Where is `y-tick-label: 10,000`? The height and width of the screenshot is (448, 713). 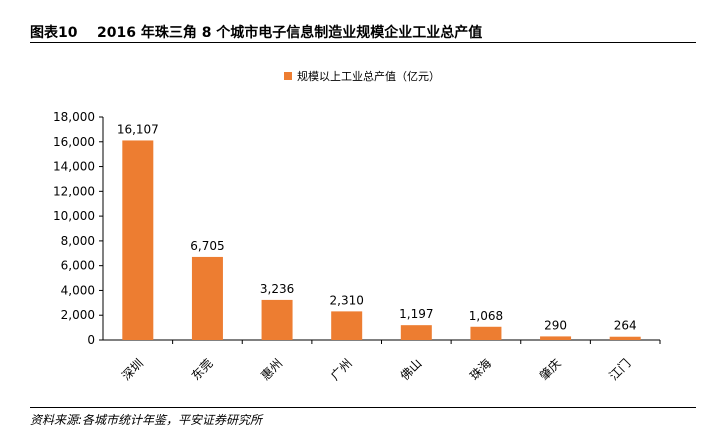 y-tick-label: 10,000 is located at coordinates (74, 216).